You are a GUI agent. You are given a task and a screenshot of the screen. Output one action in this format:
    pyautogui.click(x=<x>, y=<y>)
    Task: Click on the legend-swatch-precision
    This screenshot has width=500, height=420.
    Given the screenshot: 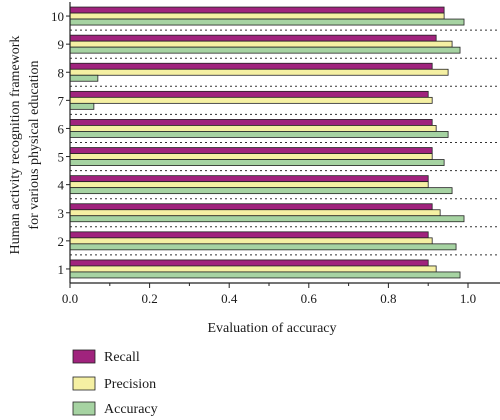 What is the action you would take?
    pyautogui.click(x=84, y=383)
    